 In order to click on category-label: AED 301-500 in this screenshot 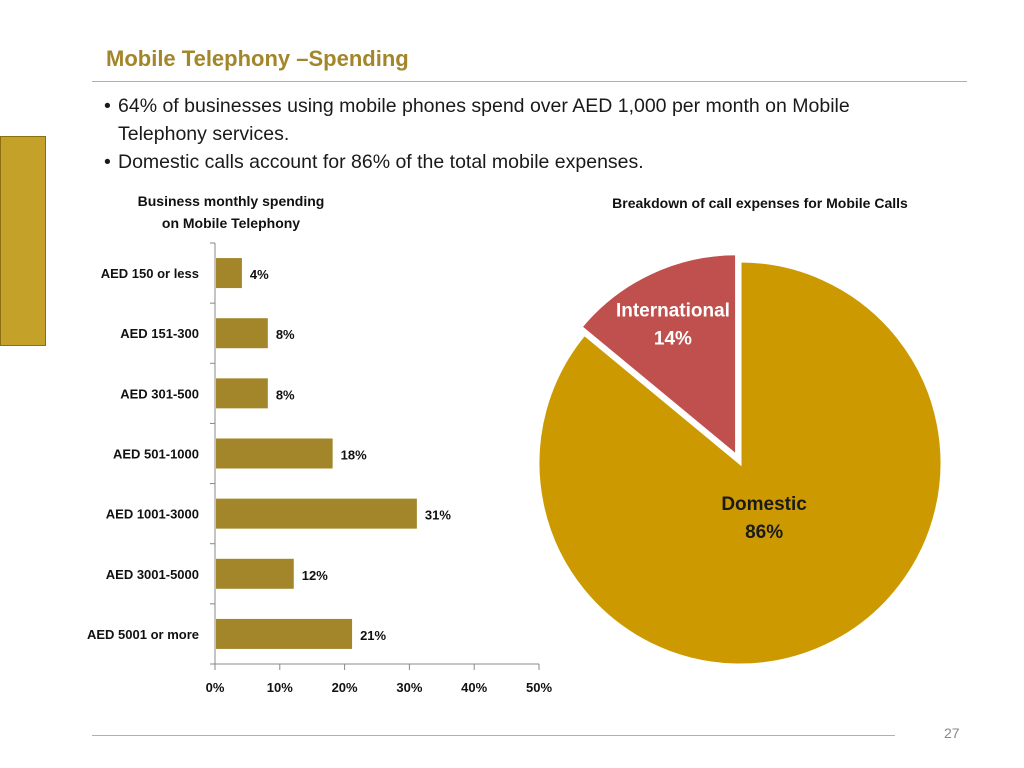, I will do `click(159, 393)`.